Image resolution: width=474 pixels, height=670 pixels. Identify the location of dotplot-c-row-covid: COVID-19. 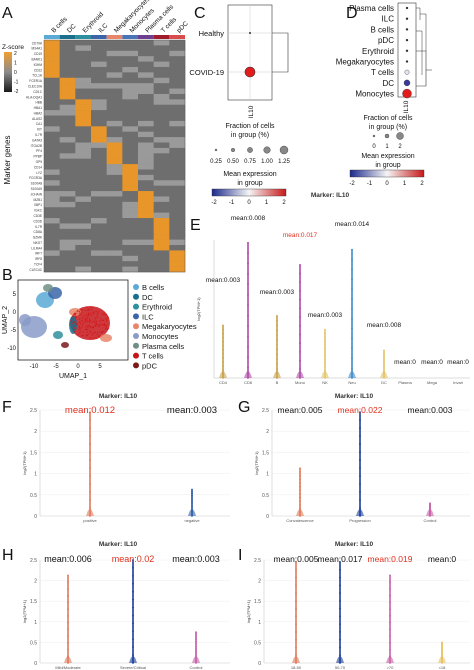
(206, 72).